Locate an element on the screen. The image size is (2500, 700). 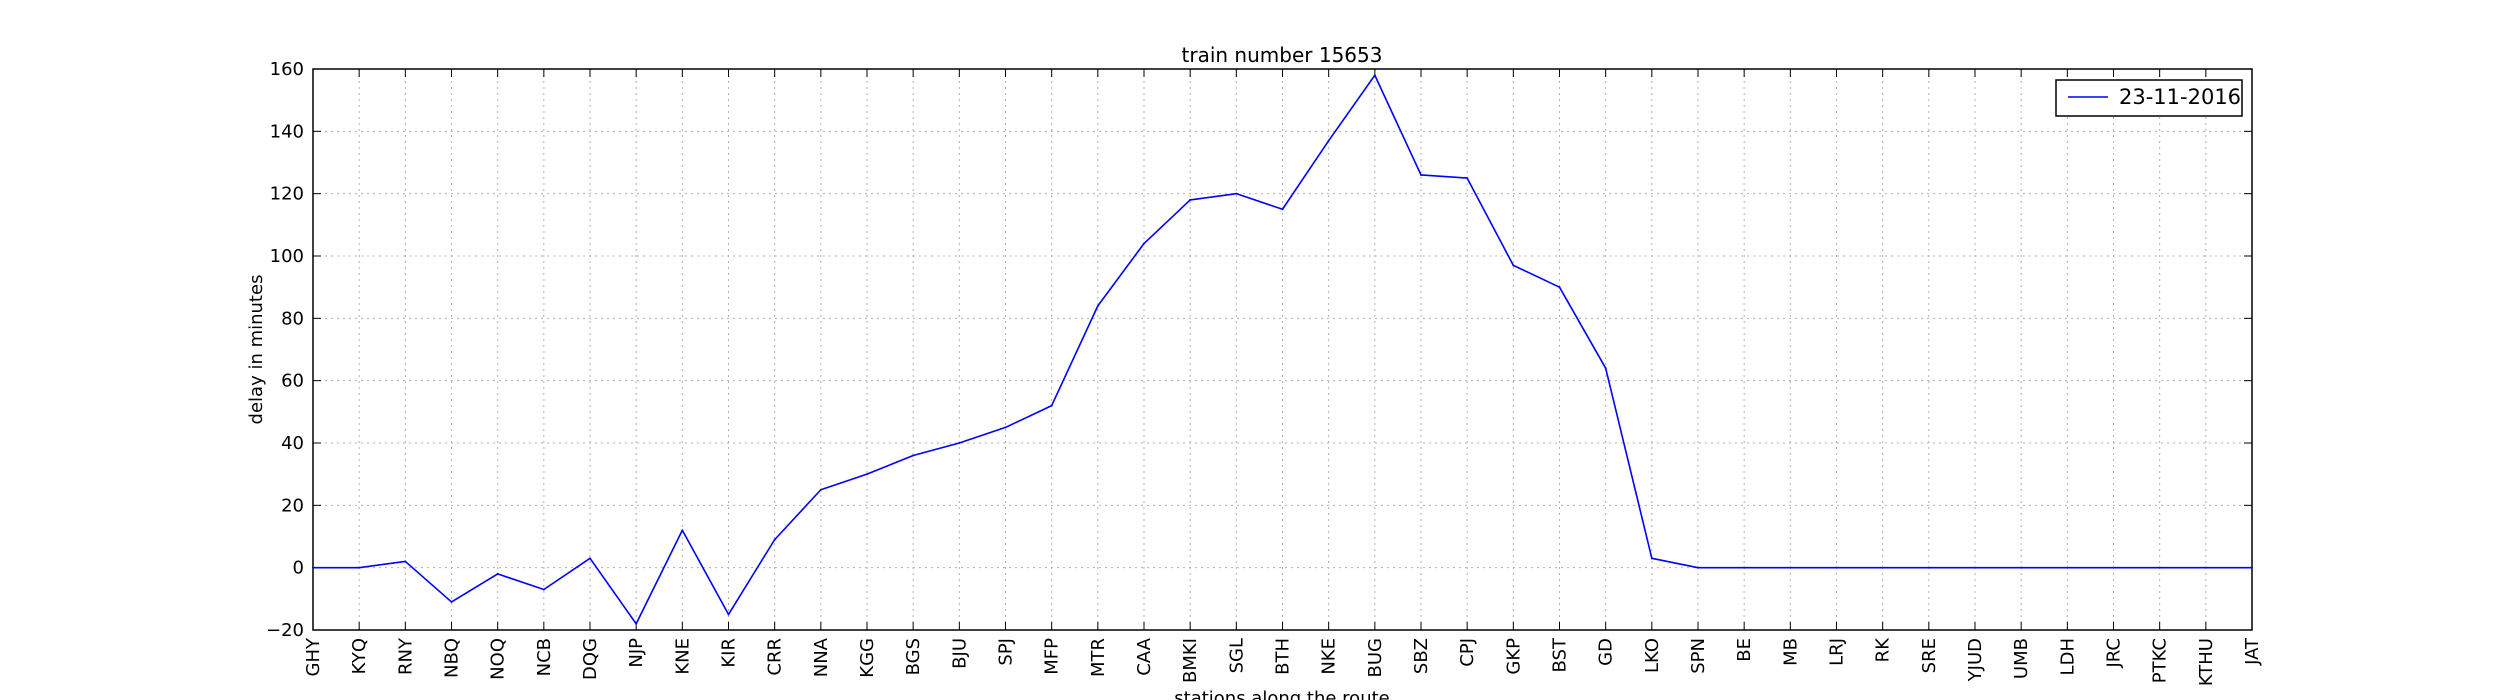
x-tick-label: BUG is located at coordinates (1375, 657).